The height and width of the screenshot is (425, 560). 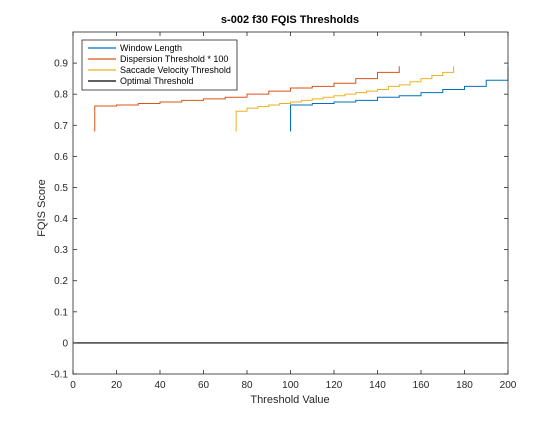 What do you see at coordinates (156, 81) in the screenshot?
I see `legend-label: Optimal Threshold` at bounding box center [156, 81].